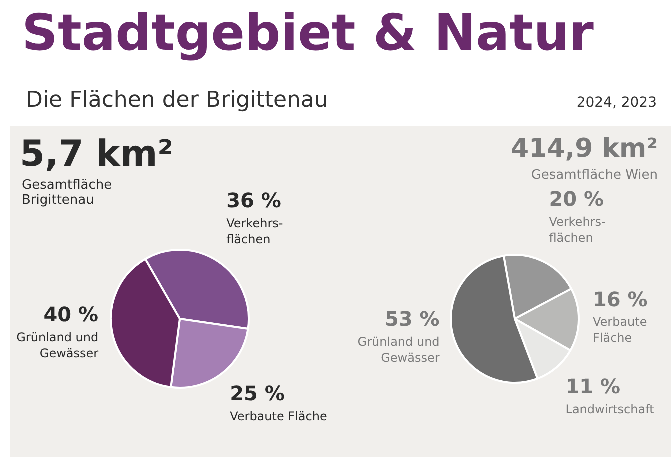 The width and height of the screenshot is (671, 457). What do you see at coordinates (308, 33) in the screenshot?
I see `text: Stadtgebiet & Natur` at bounding box center [308, 33].